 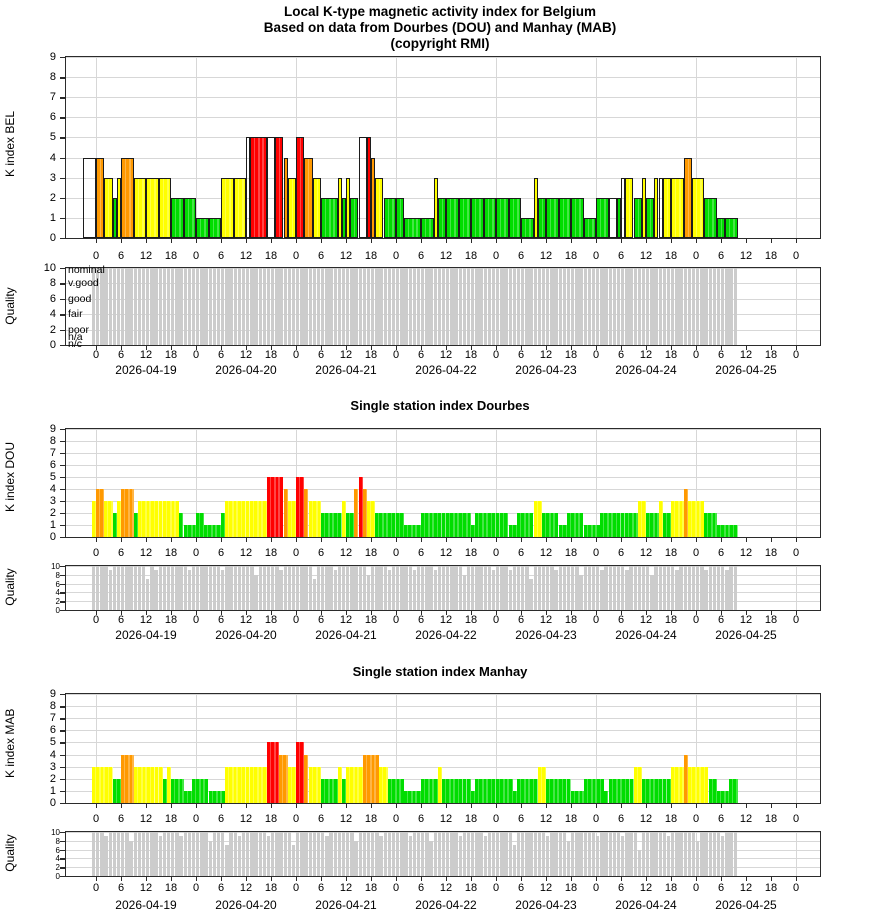 I want to click on y-tick-label: 6, so click(x=52, y=117).